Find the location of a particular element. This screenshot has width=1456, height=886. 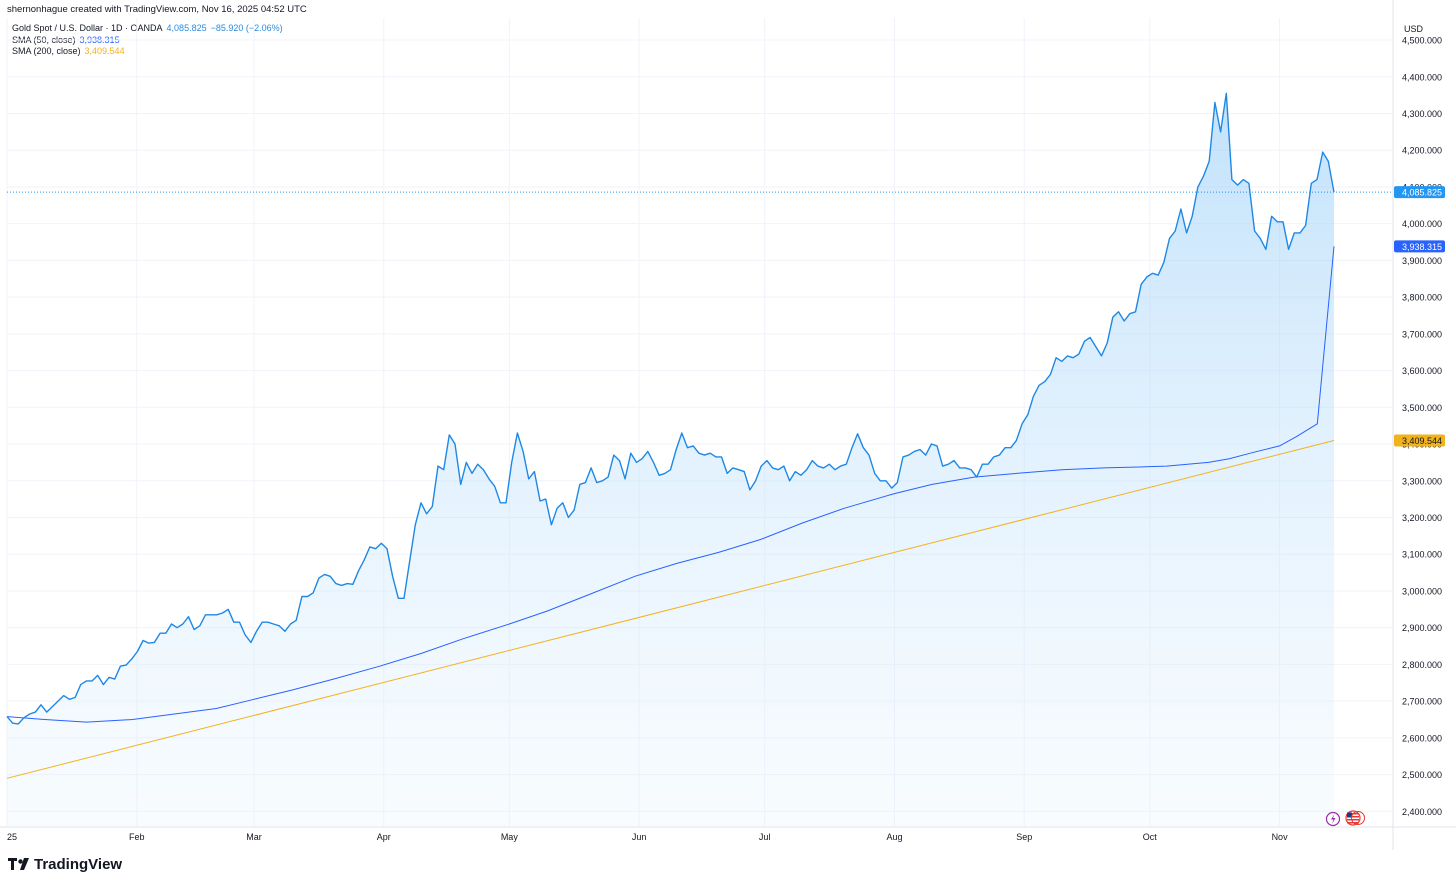

legend-change: −85.920 (−2.06%) is located at coordinates (246, 28).